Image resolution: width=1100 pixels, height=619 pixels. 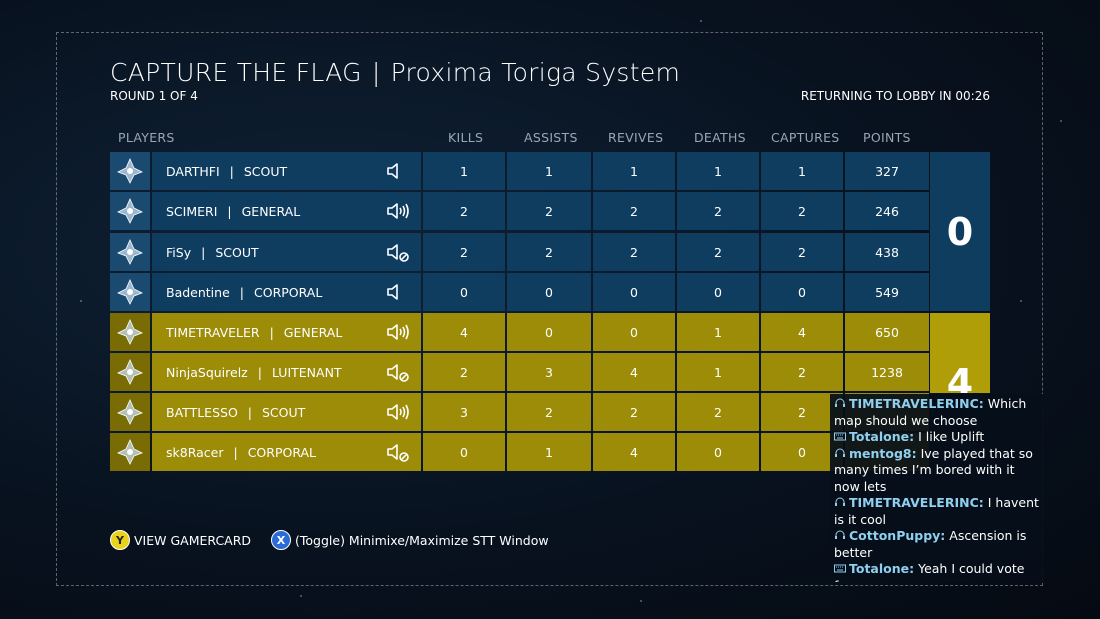 I want to click on player-name: BATTLESSO, so click(x=202, y=412).